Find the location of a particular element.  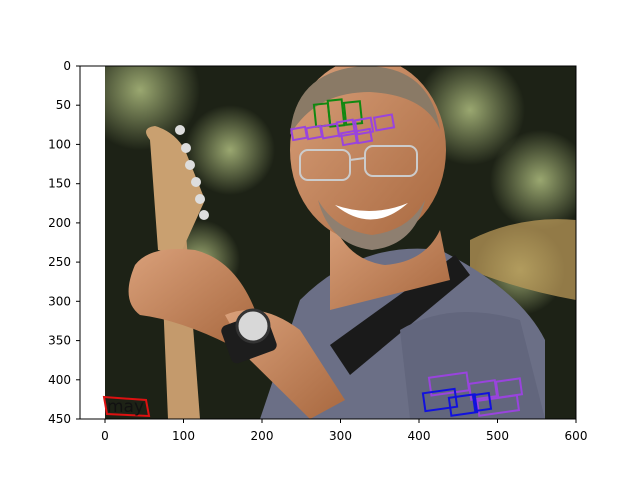

y-tick-label: 250 is located at coordinates (59, 262).